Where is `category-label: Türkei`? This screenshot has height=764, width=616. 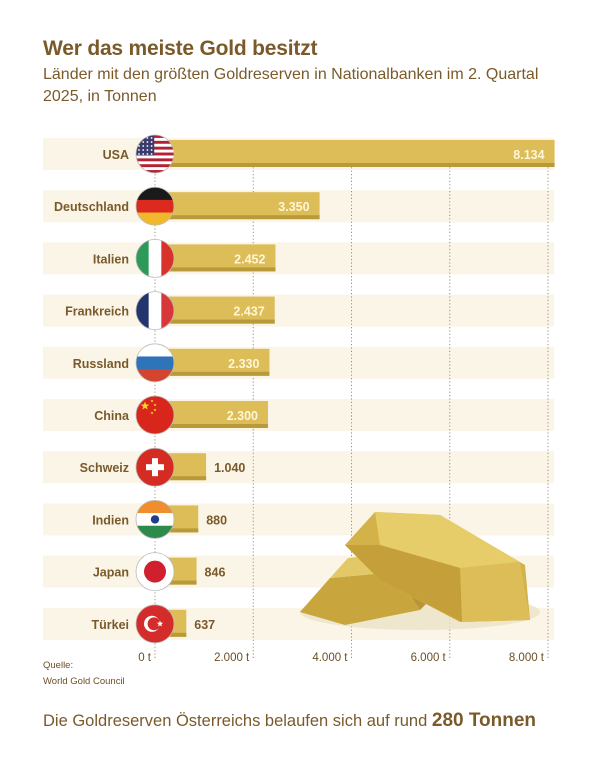
category-label: Türkei is located at coordinates (110, 625).